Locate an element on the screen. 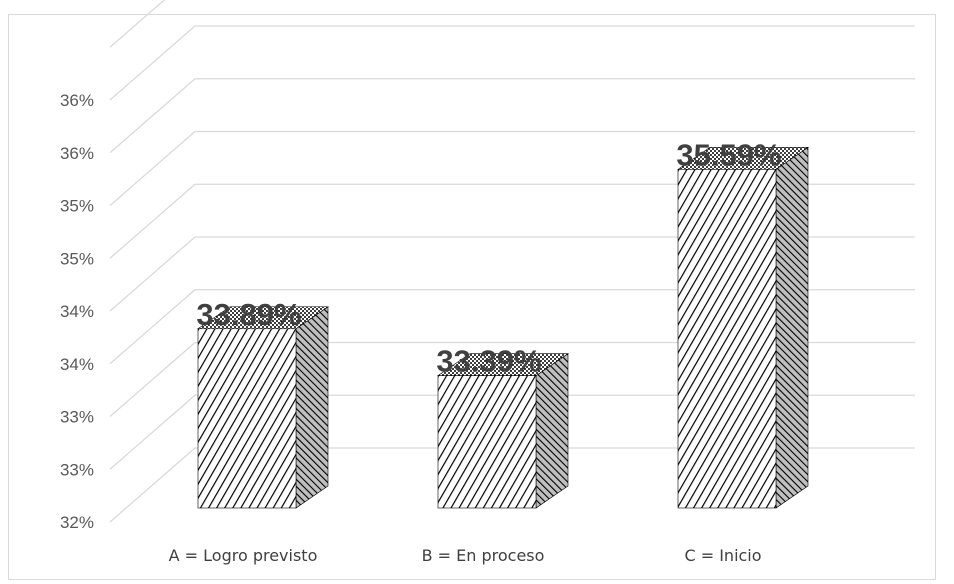  category-label: A = Logro previsto is located at coordinates (243, 555).